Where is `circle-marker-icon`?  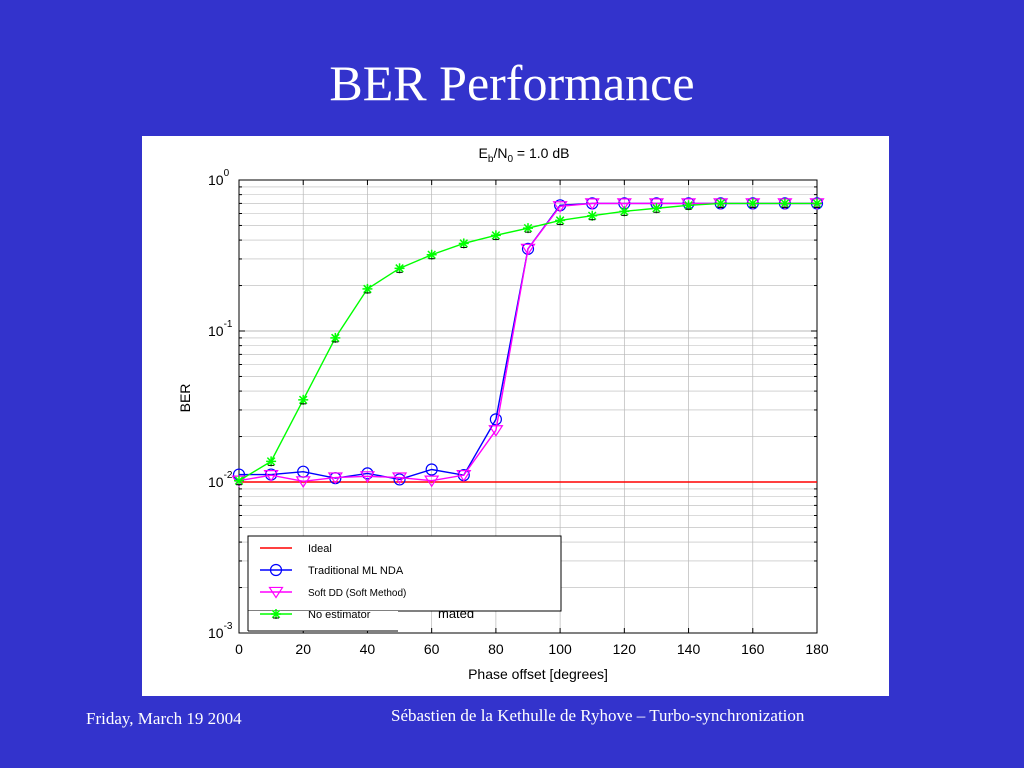
circle-marker-icon is located at coordinates (276, 570).